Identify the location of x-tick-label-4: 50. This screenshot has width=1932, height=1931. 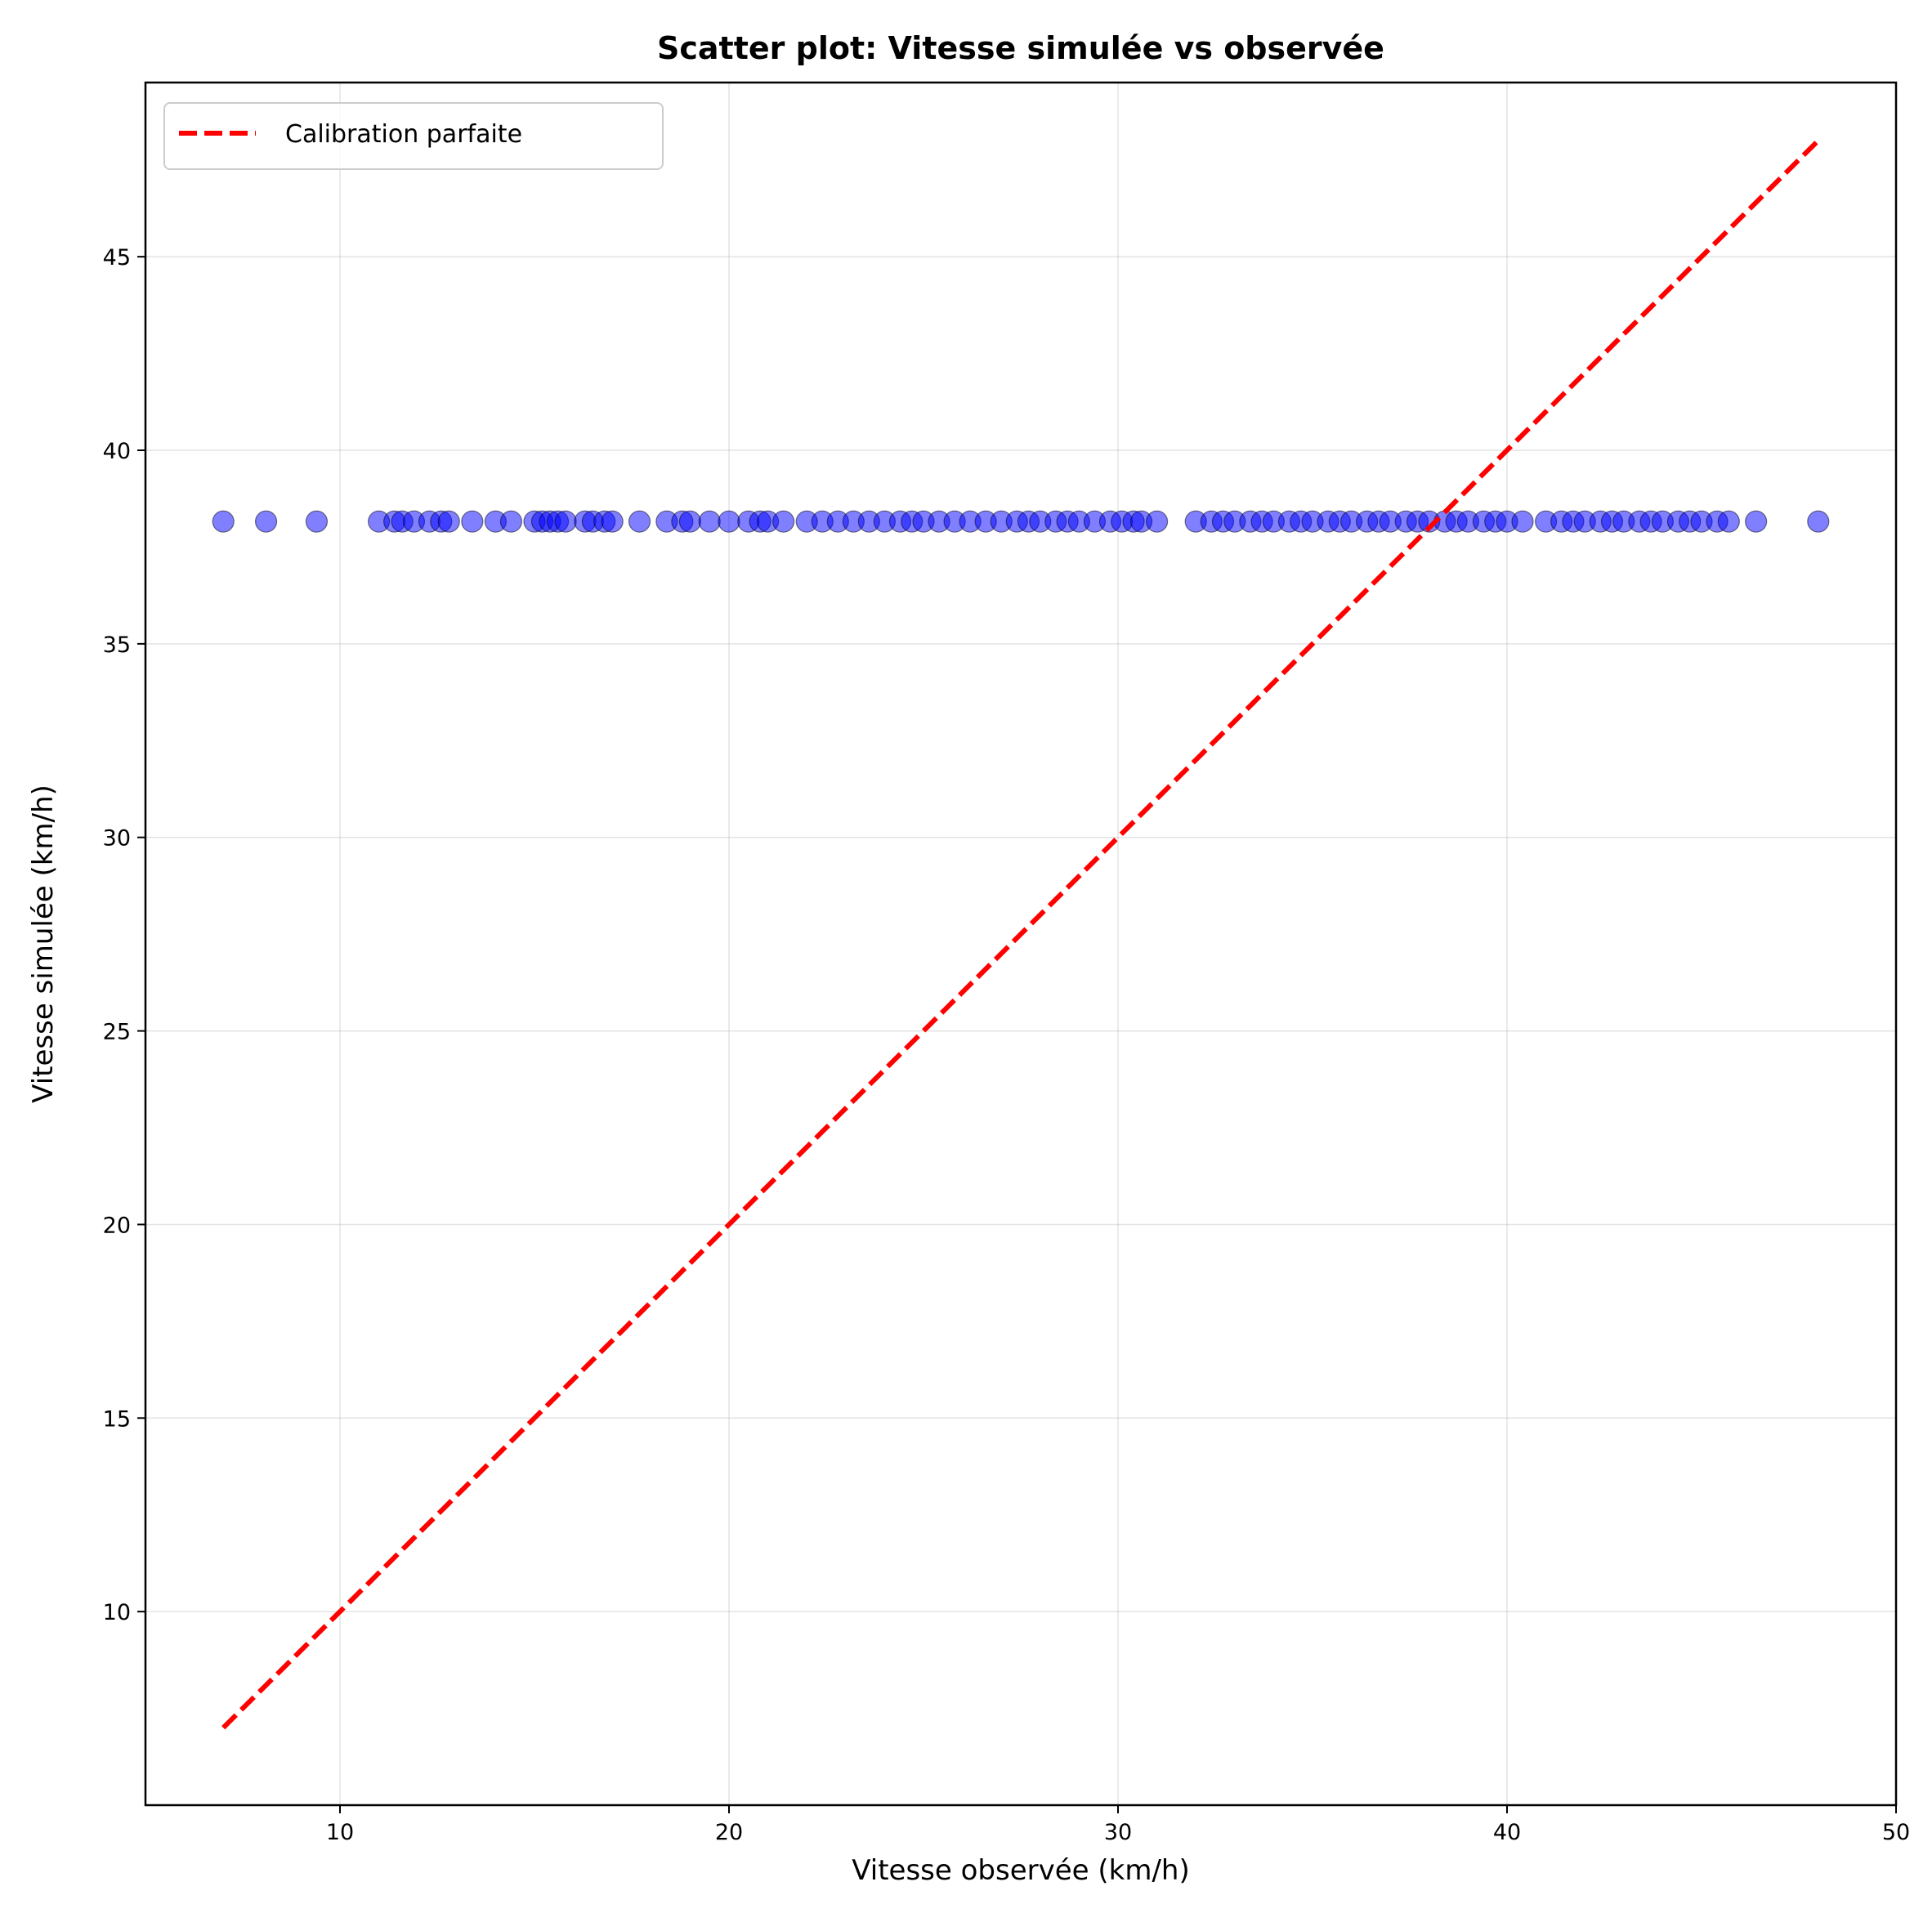
(1896, 1832).